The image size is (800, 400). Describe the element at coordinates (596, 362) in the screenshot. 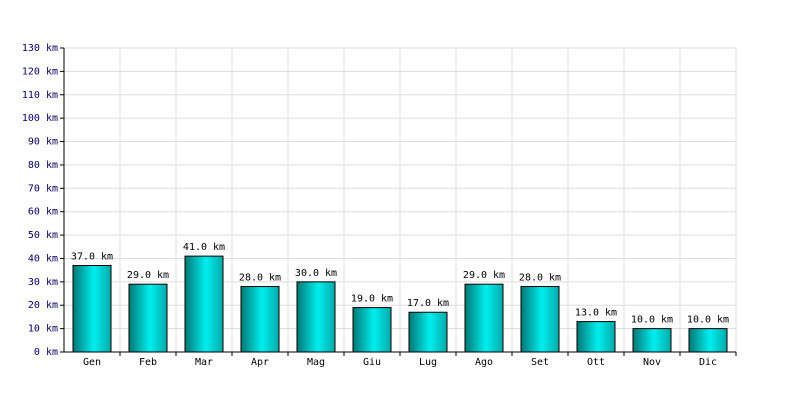

I see `x-tick-label: Ott` at that location.